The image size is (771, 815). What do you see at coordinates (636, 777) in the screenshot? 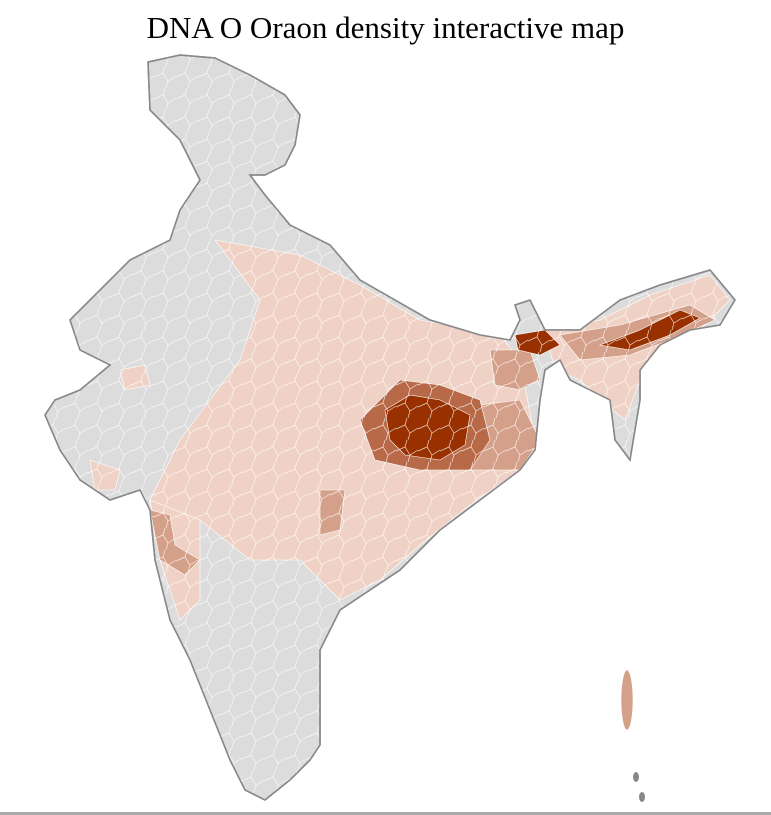
I see `nicobar-islands` at bounding box center [636, 777].